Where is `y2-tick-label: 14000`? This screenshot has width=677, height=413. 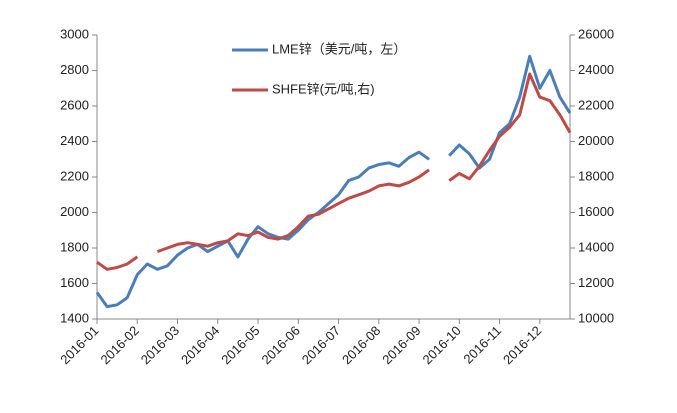 y2-tick-label: 14000 is located at coordinates (596, 246).